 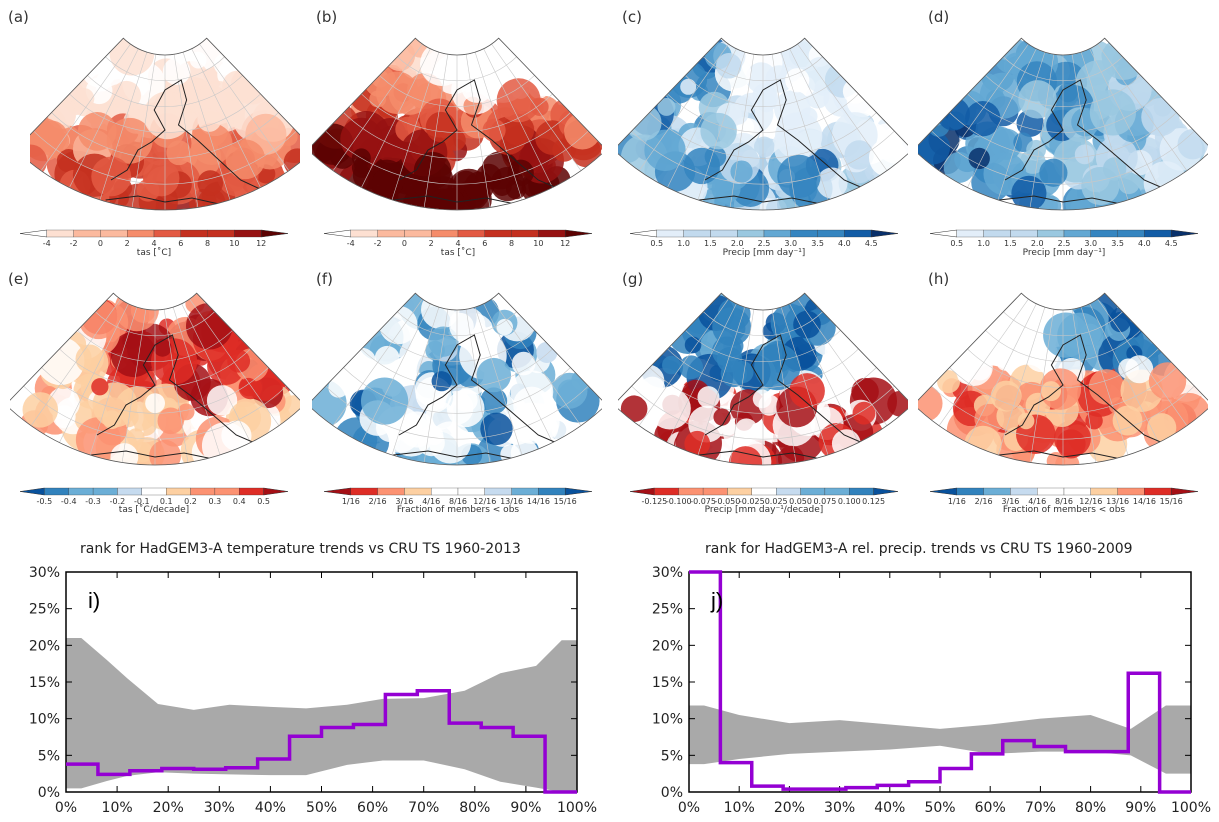 What do you see at coordinates (458, 253) in the screenshot?
I see `colorbar-b-title: tas [˚C]` at bounding box center [458, 253].